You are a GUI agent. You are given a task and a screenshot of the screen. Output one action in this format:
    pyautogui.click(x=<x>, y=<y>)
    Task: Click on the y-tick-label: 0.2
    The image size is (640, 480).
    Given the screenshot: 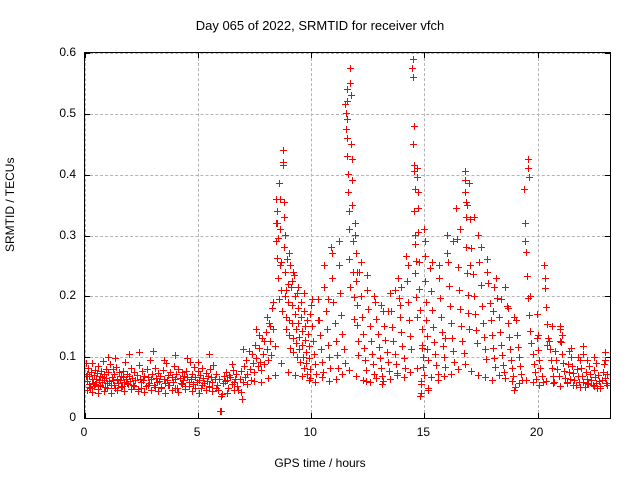 What is the action you would take?
    pyautogui.click(x=67, y=295)
    